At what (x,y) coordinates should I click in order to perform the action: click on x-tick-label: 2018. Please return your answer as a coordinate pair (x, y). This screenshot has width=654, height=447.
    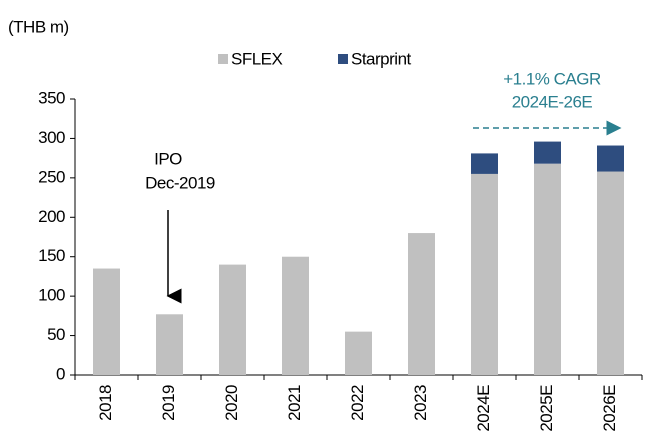
    Looking at the image, I should click on (105, 403).